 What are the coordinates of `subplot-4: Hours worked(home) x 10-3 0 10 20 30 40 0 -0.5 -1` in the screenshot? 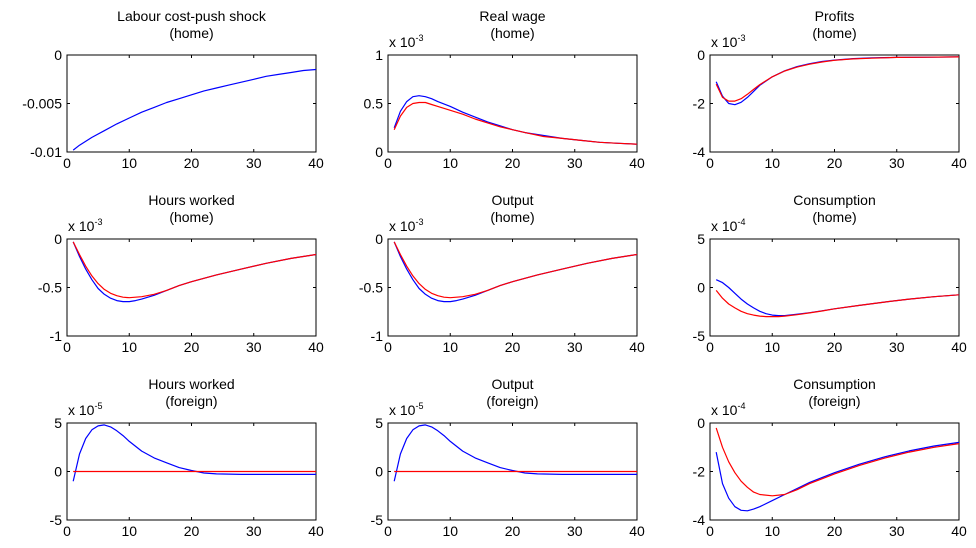 It's located at (181, 273).